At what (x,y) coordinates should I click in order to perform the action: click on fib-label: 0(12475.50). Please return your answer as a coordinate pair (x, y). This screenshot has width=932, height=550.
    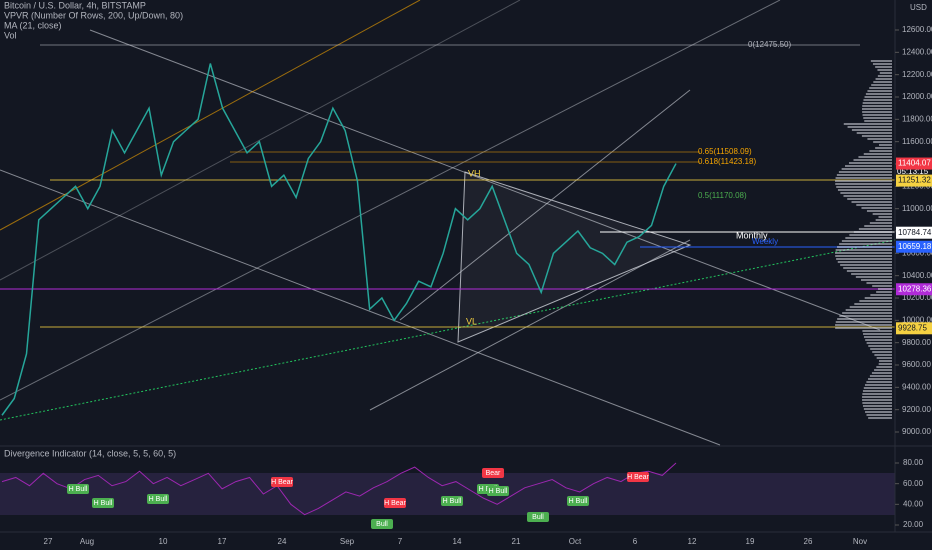
    Looking at the image, I should click on (769, 44).